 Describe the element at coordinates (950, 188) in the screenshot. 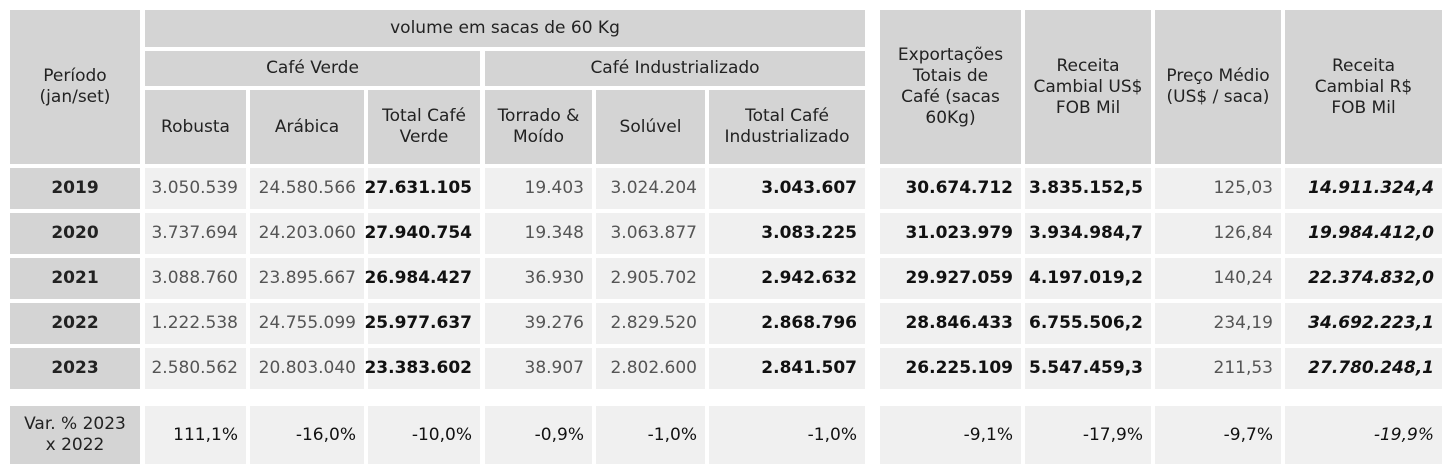

I see `row-exportacoes: 30.674.712` at that location.